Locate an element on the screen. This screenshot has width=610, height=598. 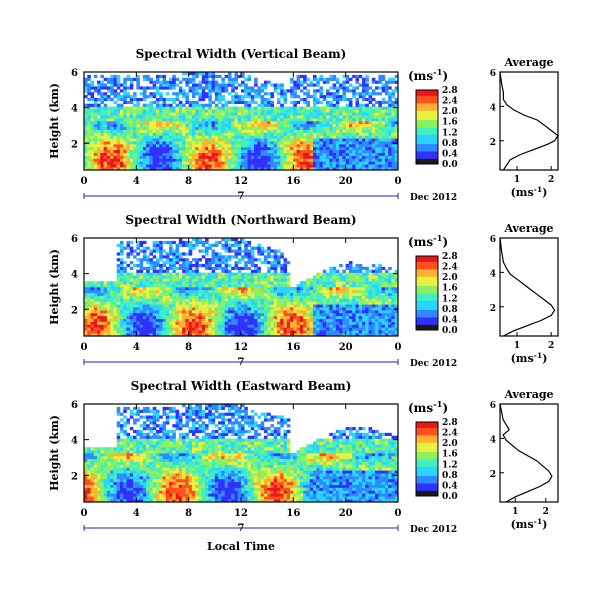
colorbar-tick-label: 1.2 is located at coordinates (450, 133).